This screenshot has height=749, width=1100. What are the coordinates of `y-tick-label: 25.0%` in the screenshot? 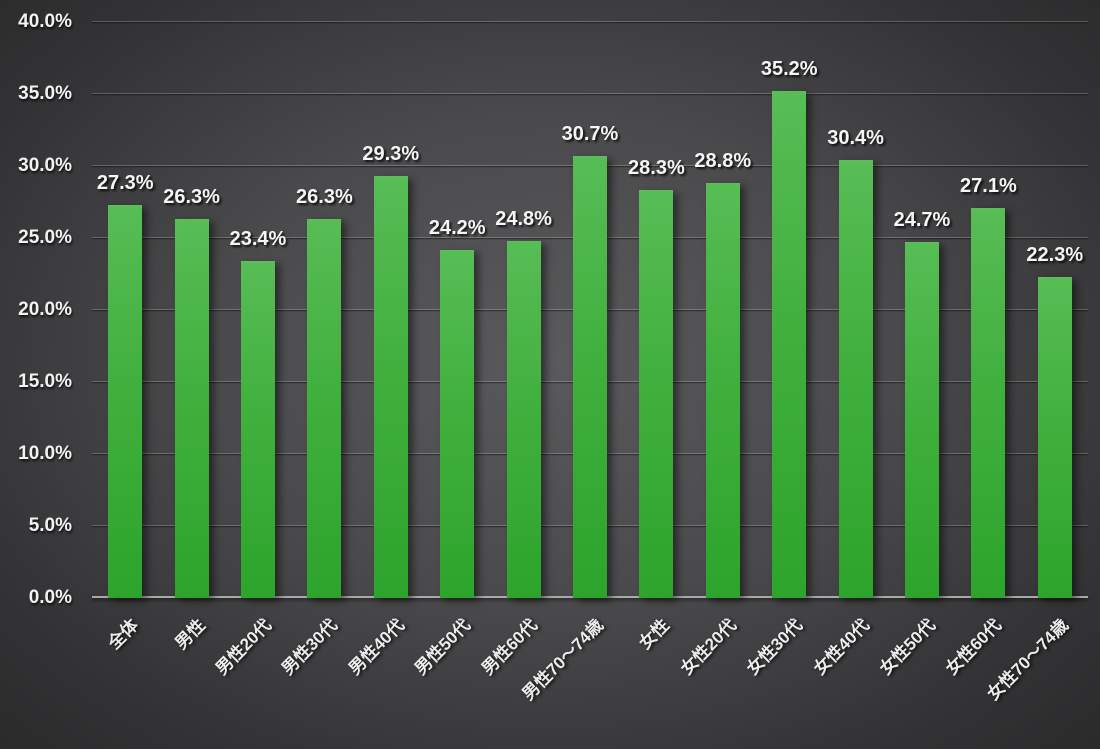 It's located at (45, 237).